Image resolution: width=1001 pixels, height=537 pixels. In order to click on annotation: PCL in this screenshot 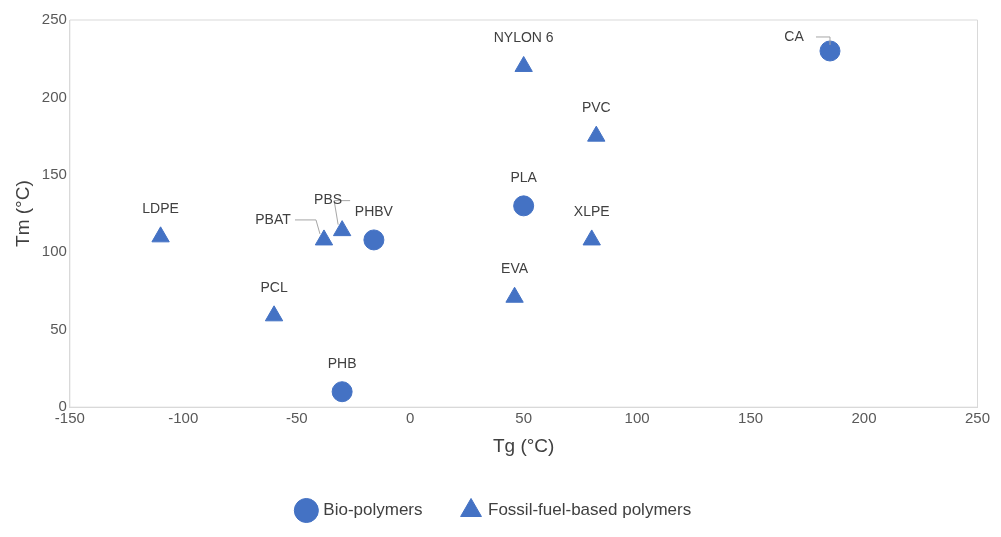, I will do `click(274, 286)`.